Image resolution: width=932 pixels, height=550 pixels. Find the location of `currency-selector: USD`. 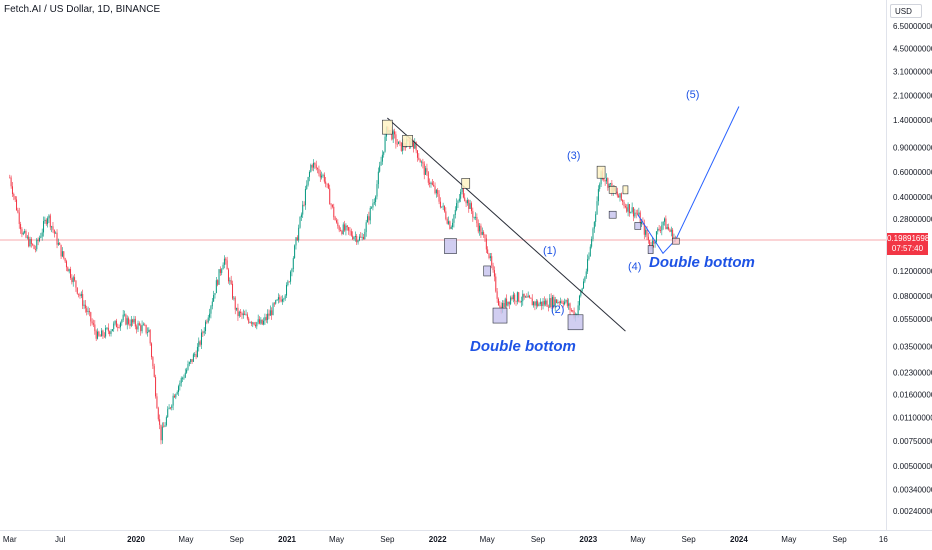

currency-selector: USD is located at coordinates (906, 11).